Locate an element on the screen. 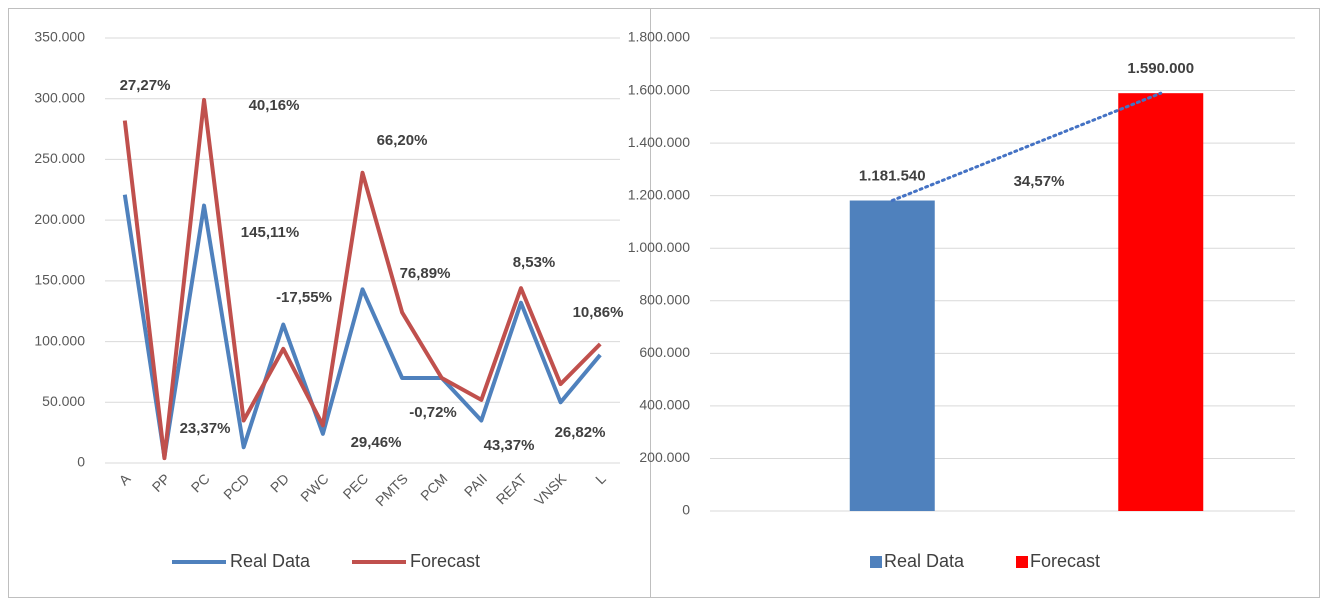  y-tick-label: 100.000 is located at coordinates (59, 340).